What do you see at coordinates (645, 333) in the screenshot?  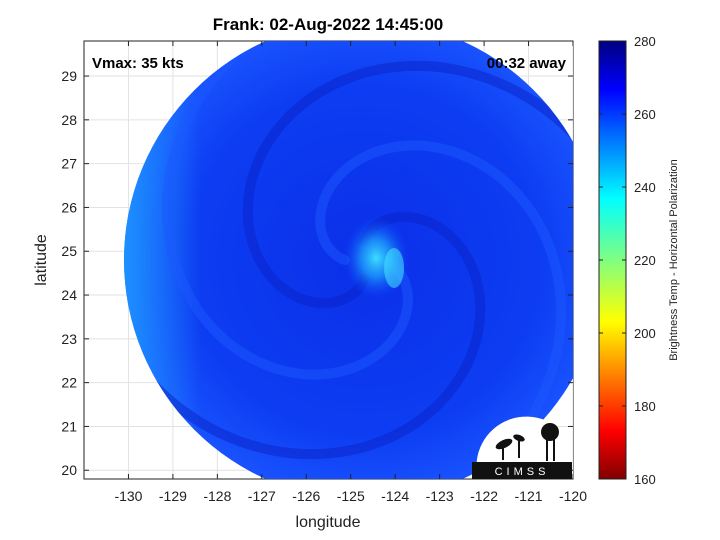 I see `colorbar-tick-label: 200` at bounding box center [645, 333].